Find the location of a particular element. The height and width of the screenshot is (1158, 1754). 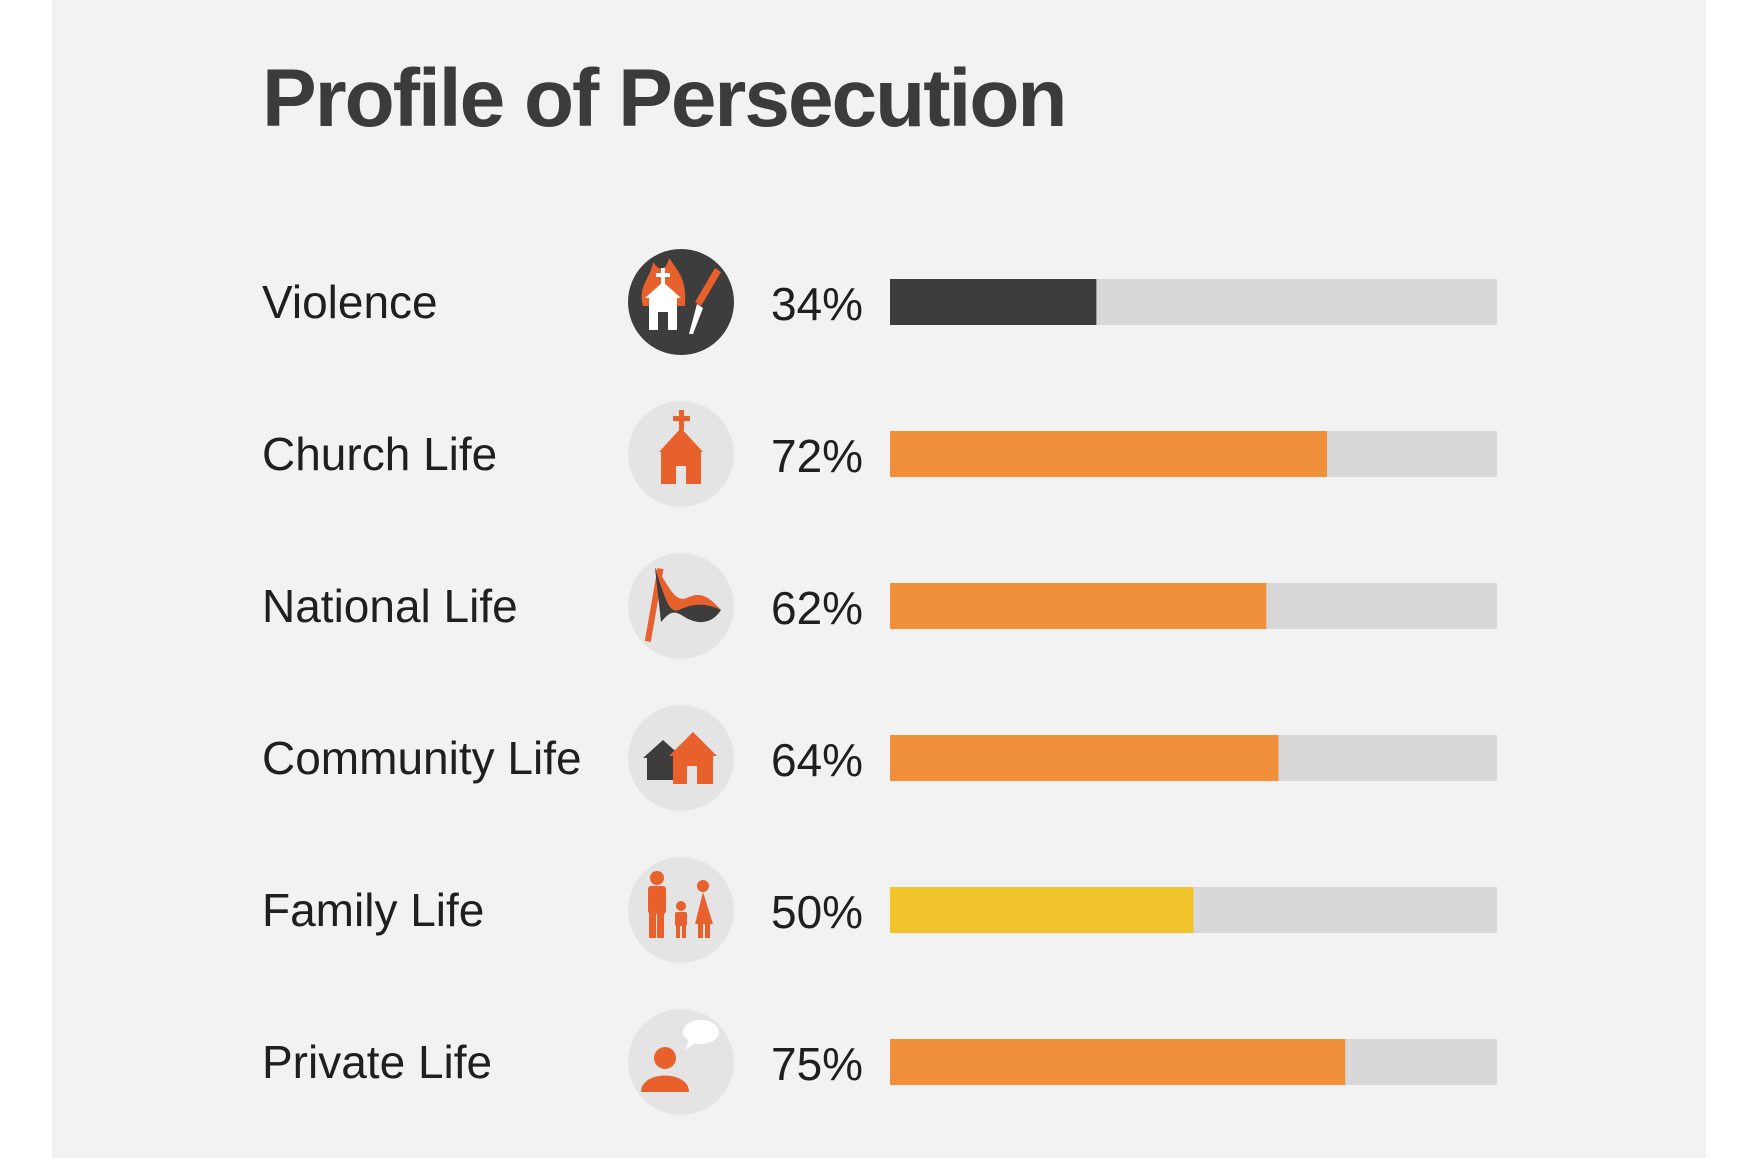

icon-circle is located at coordinates (681, 1062).